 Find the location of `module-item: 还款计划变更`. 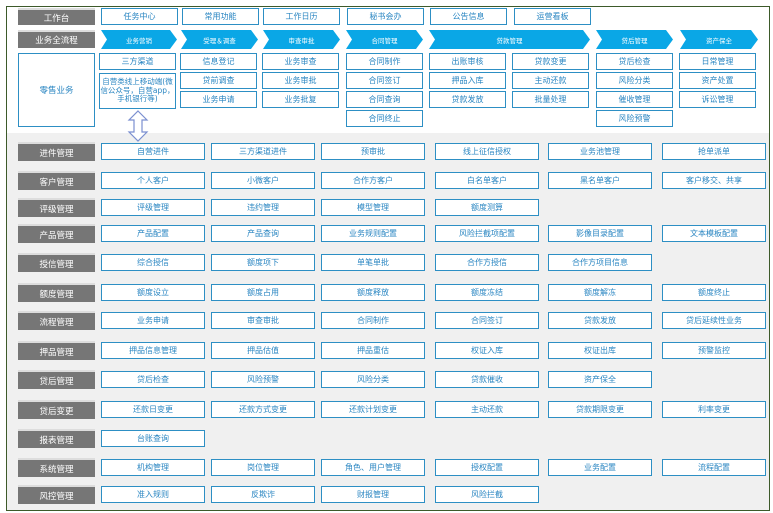

module-item: 还款计划变更 is located at coordinates (373, 409).